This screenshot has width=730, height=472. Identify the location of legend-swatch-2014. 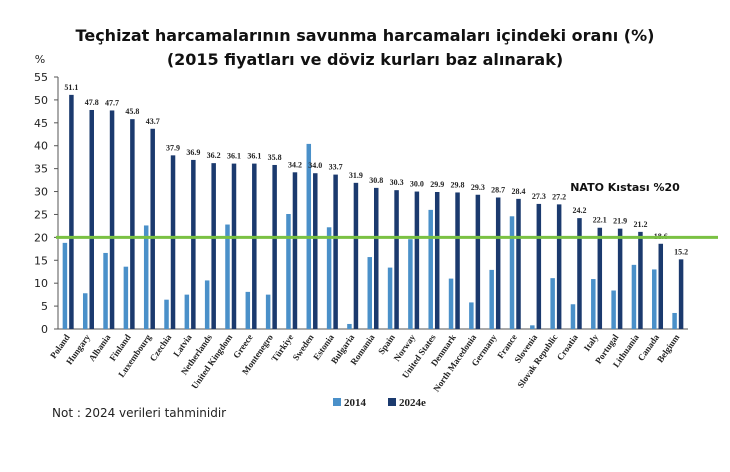
(337, 402).